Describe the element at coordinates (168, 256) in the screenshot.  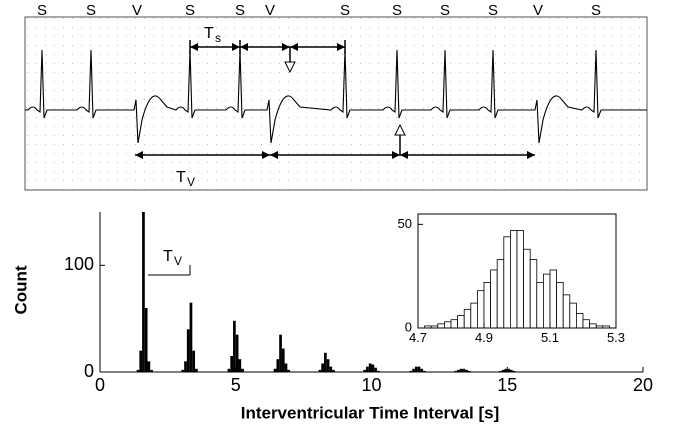
I see `tv-hist-label: T` at that location.